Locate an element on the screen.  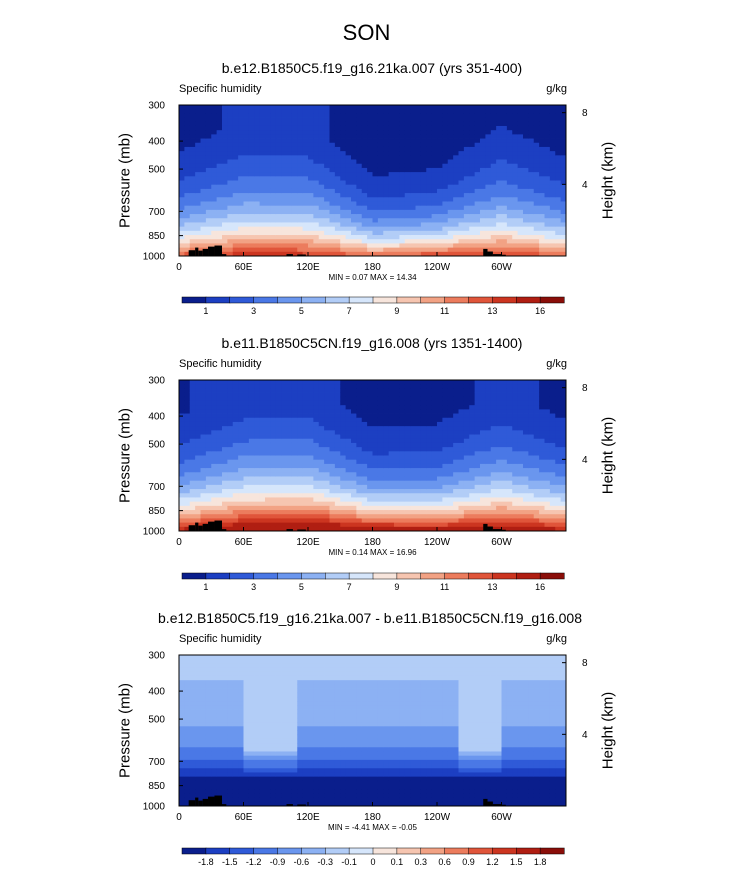
panel-3-x-tick-label: 120E is located at coordinates (308, 817).